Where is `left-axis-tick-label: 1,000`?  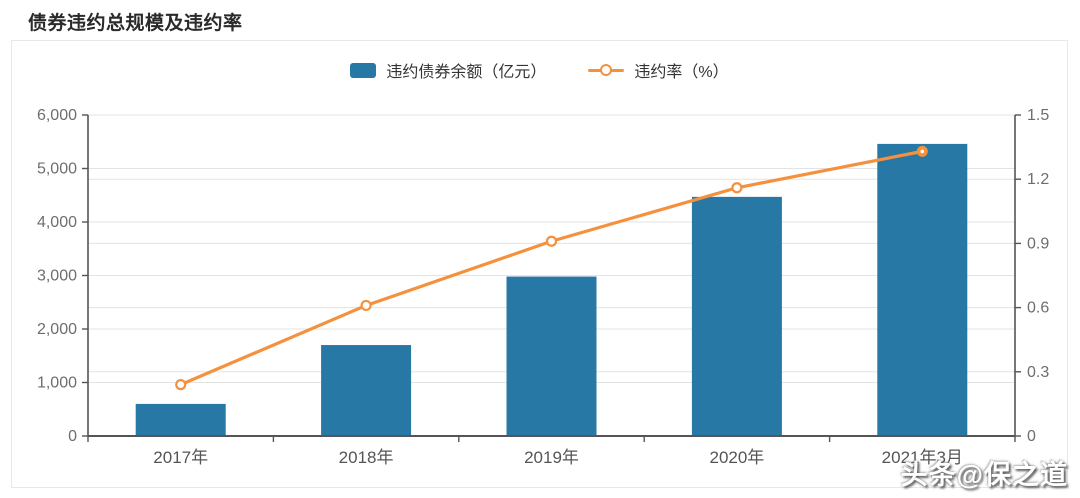 left-axis-tick-label: 1,000 is located at coordinates (57, 383).